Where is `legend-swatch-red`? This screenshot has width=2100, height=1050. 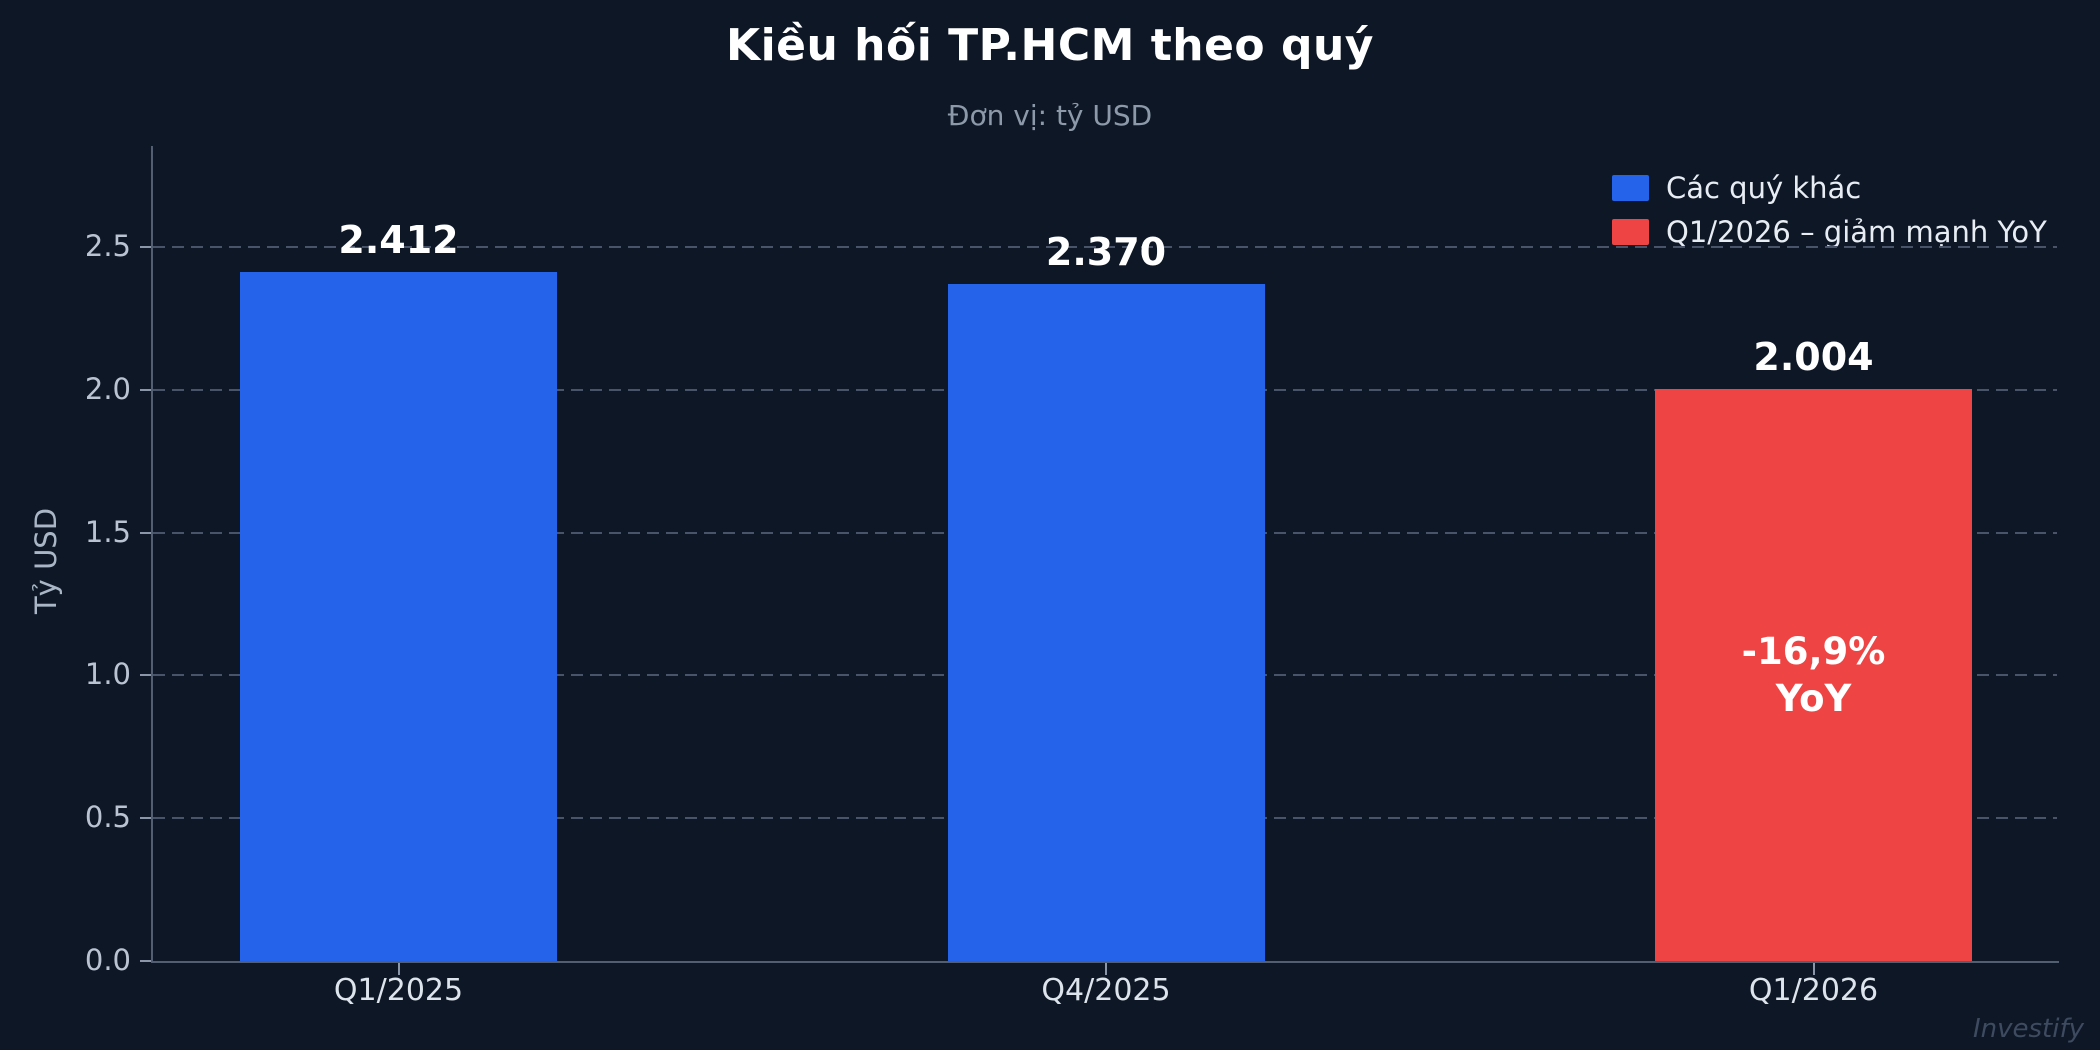 legend-swatch-red is located at coordinates (1630, 232).